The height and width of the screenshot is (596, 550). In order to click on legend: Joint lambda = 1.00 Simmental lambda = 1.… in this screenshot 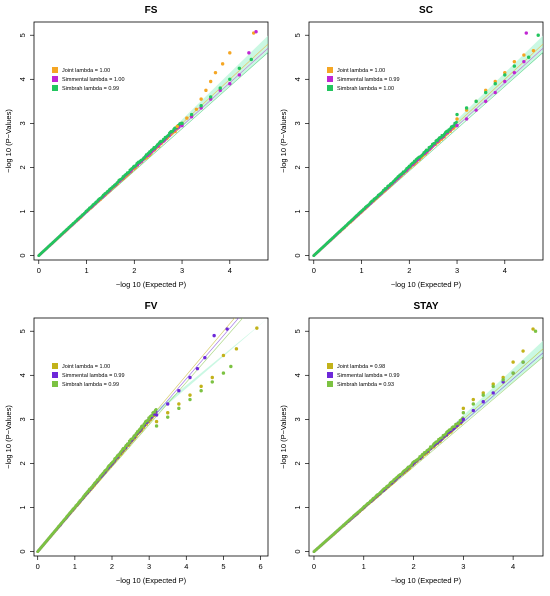, I will do `click(88, 79)`.